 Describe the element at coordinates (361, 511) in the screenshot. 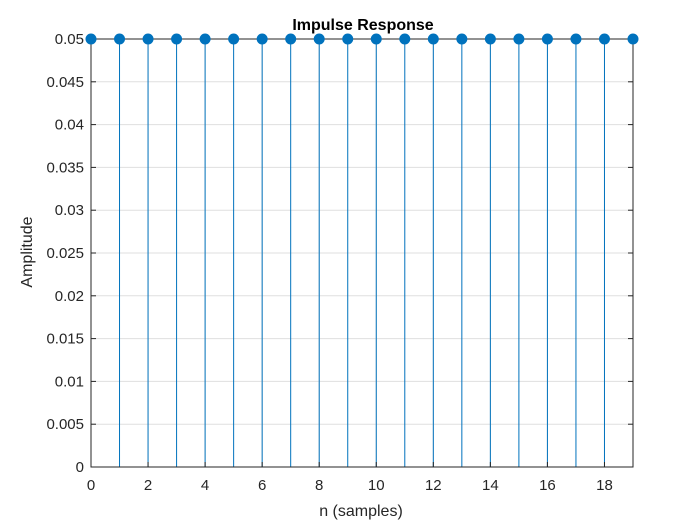

I see `x-axis-label: n (samples)` at that location.